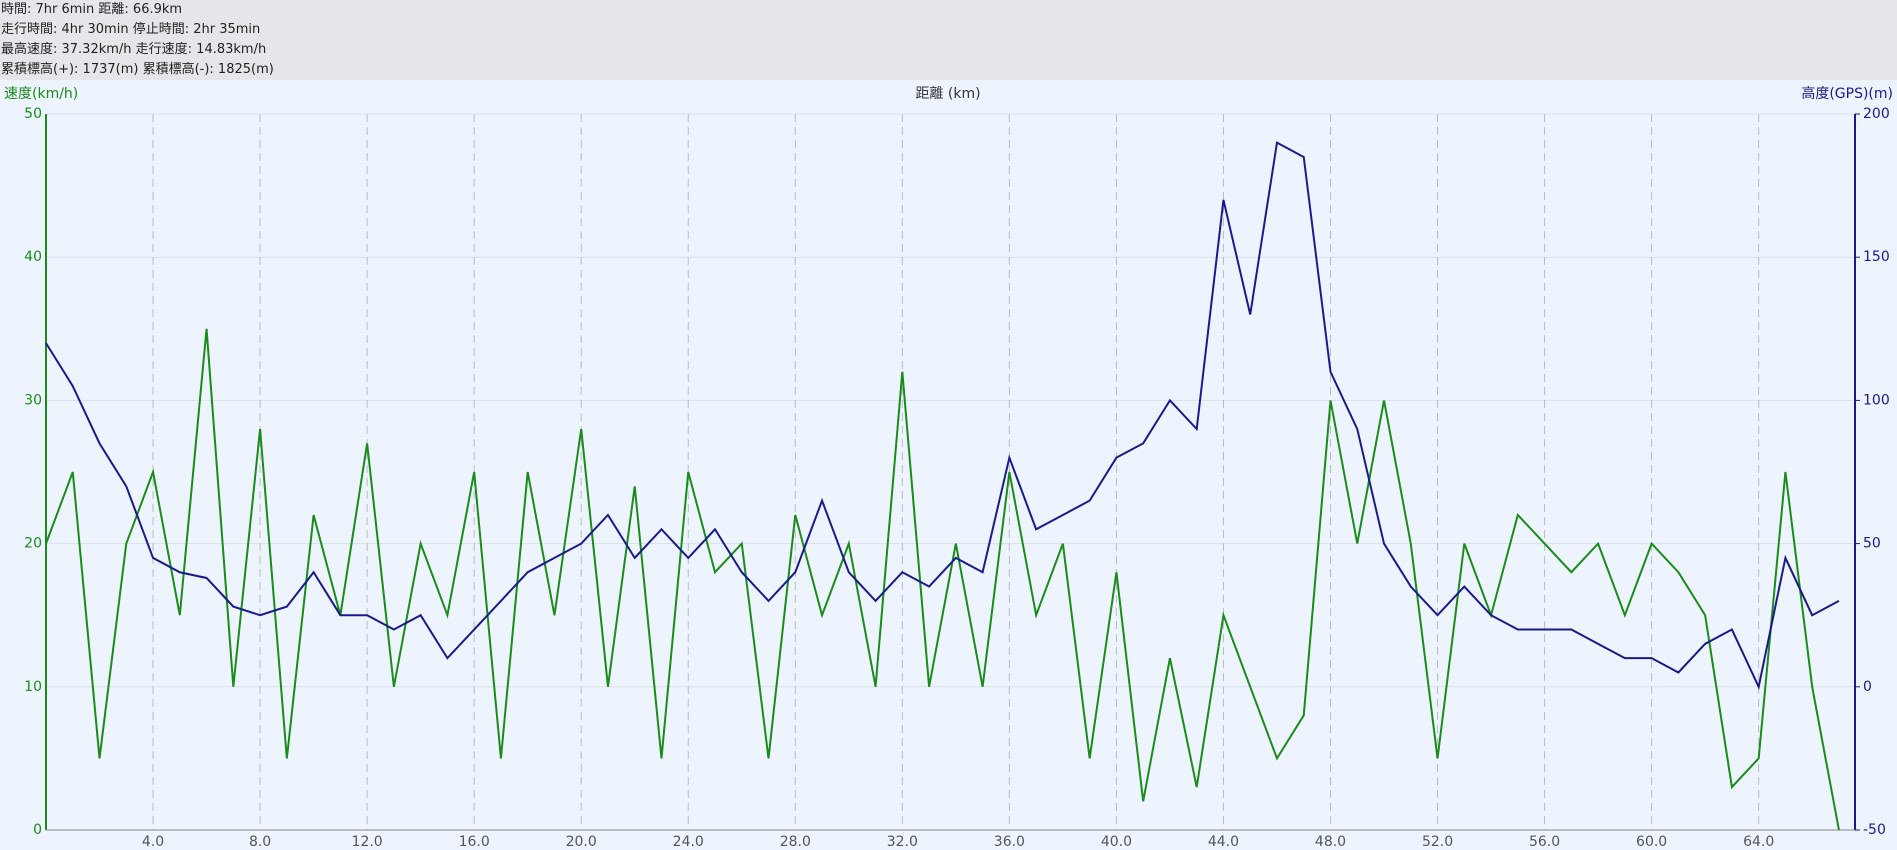 Image resolution: width=1897 pixels, height=850 pixels. I want to click on x-tick-label: 24.0, so click(688, 842).